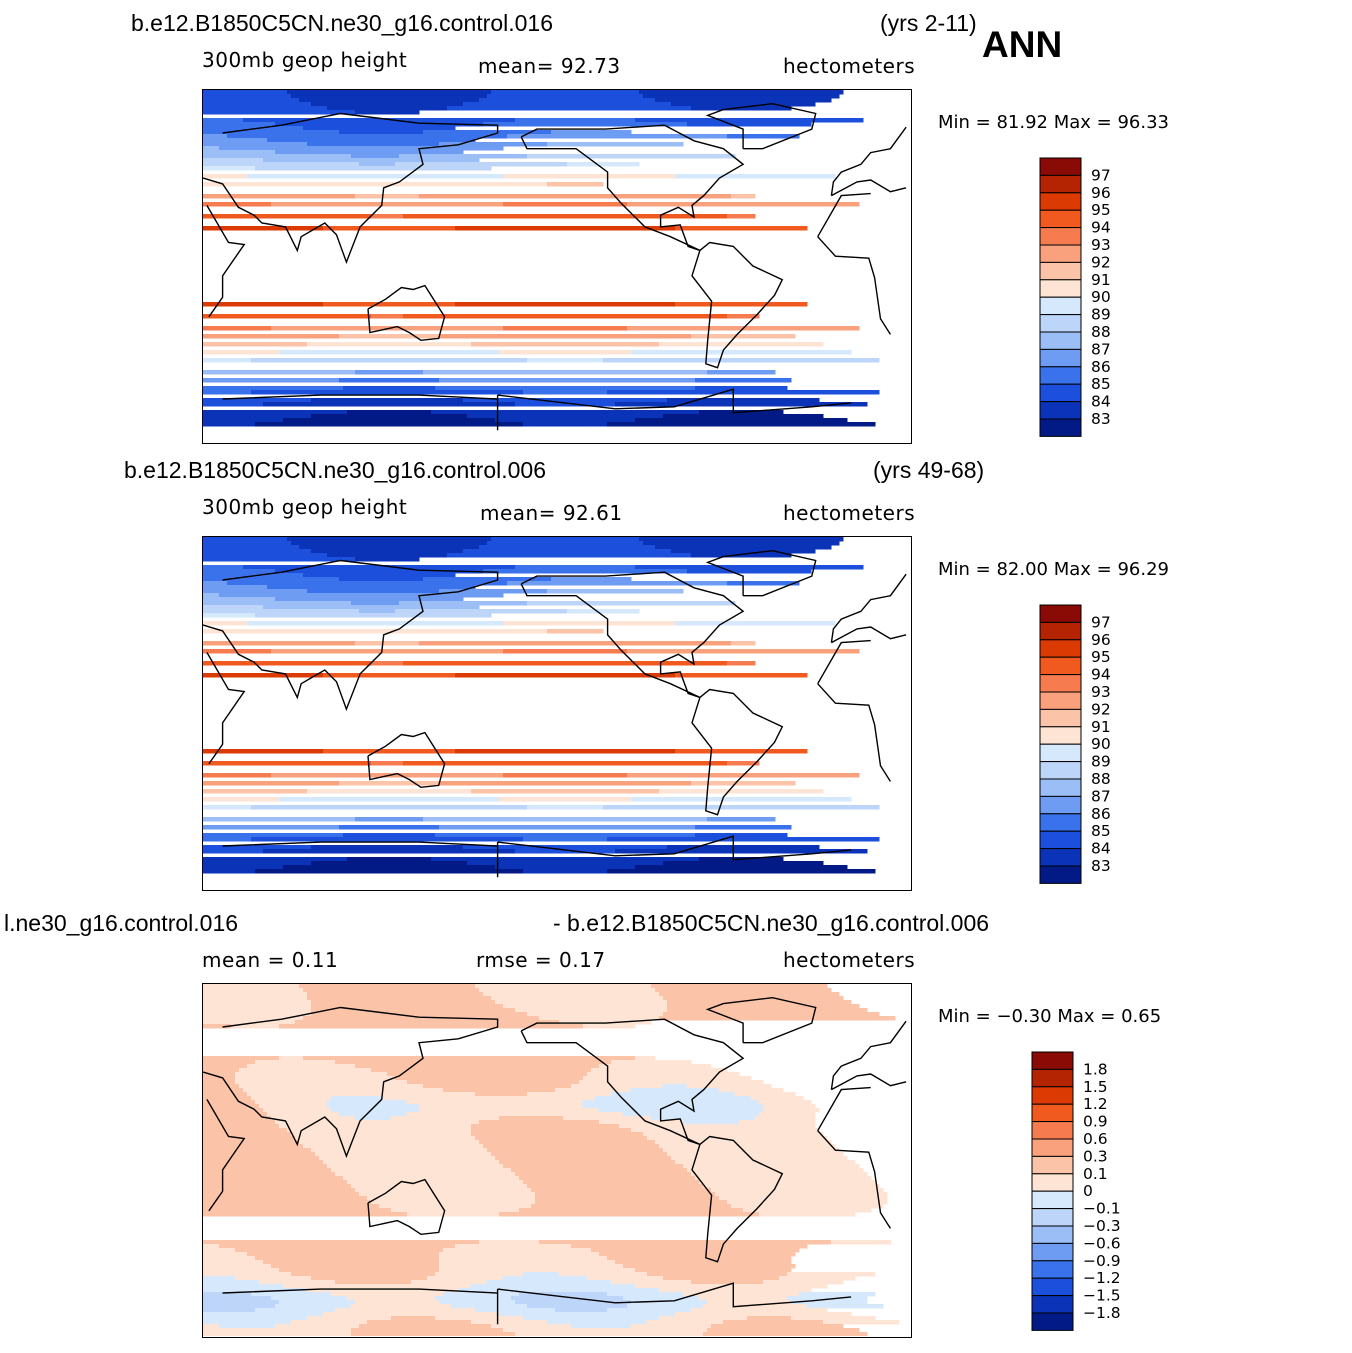 The height and width of the screenshot is (1353, 1352). What do you see at coordinates (1101, 762) in the screenshot?
I see `colorbar-label: 89` at bounding box center [1101, 762].